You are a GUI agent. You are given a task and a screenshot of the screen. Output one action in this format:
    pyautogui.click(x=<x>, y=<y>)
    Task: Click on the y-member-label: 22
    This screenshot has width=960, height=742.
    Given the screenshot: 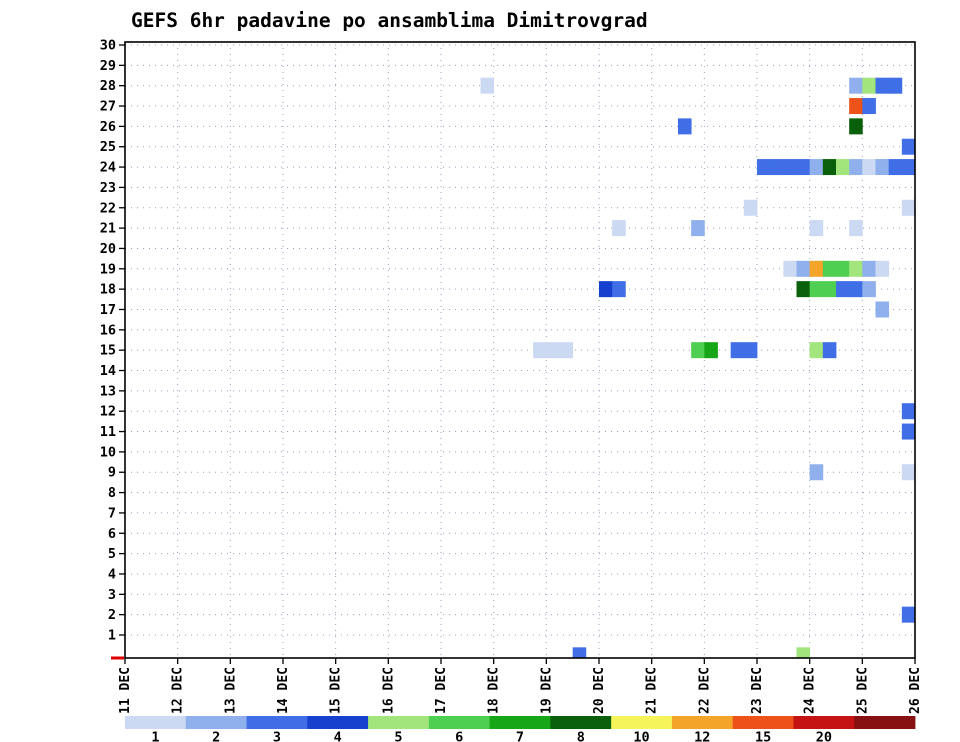 What is the action you would take?
    pyautogui.click(x=108, y=208)
    